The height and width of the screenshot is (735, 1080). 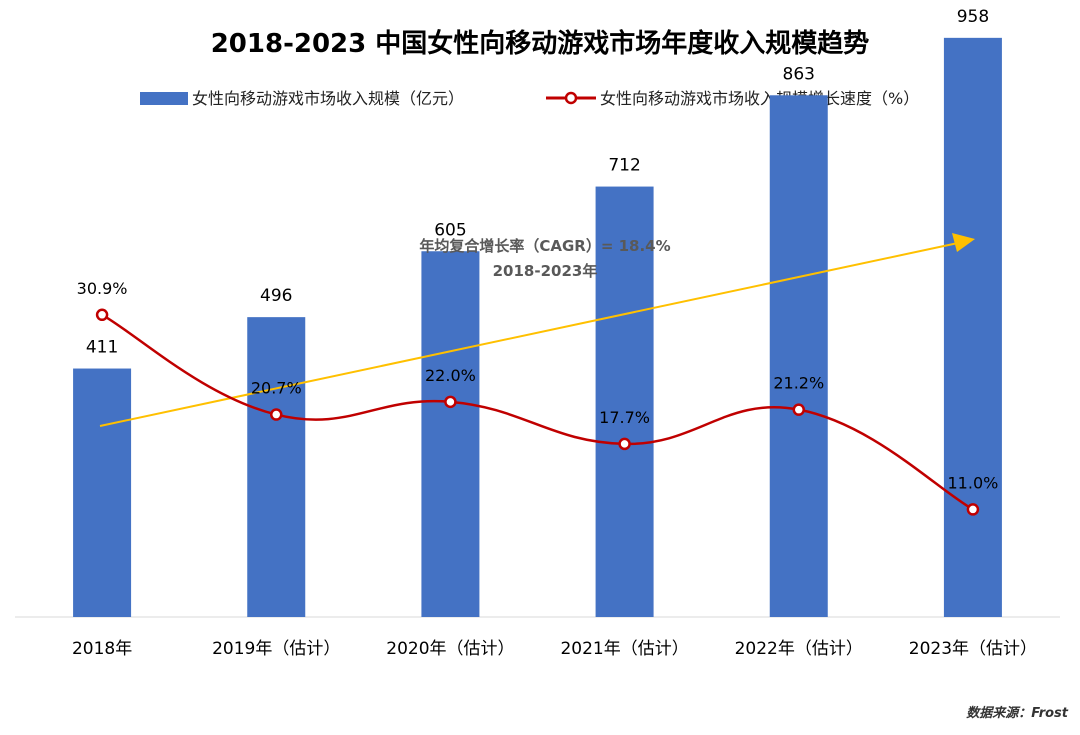 What do you see at coordinates (102, 649) in the screenshot?
I see `x-tick-label: 2018年` at bounding box center [102, 649].